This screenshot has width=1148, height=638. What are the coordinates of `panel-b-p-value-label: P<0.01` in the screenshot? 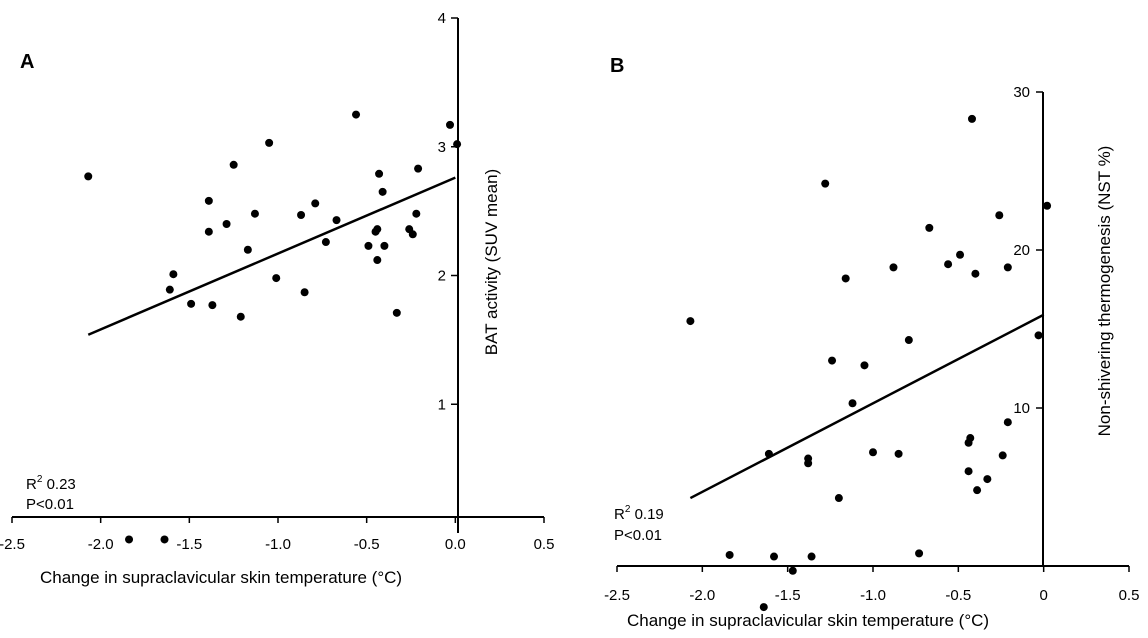 It's located at (638, 535).